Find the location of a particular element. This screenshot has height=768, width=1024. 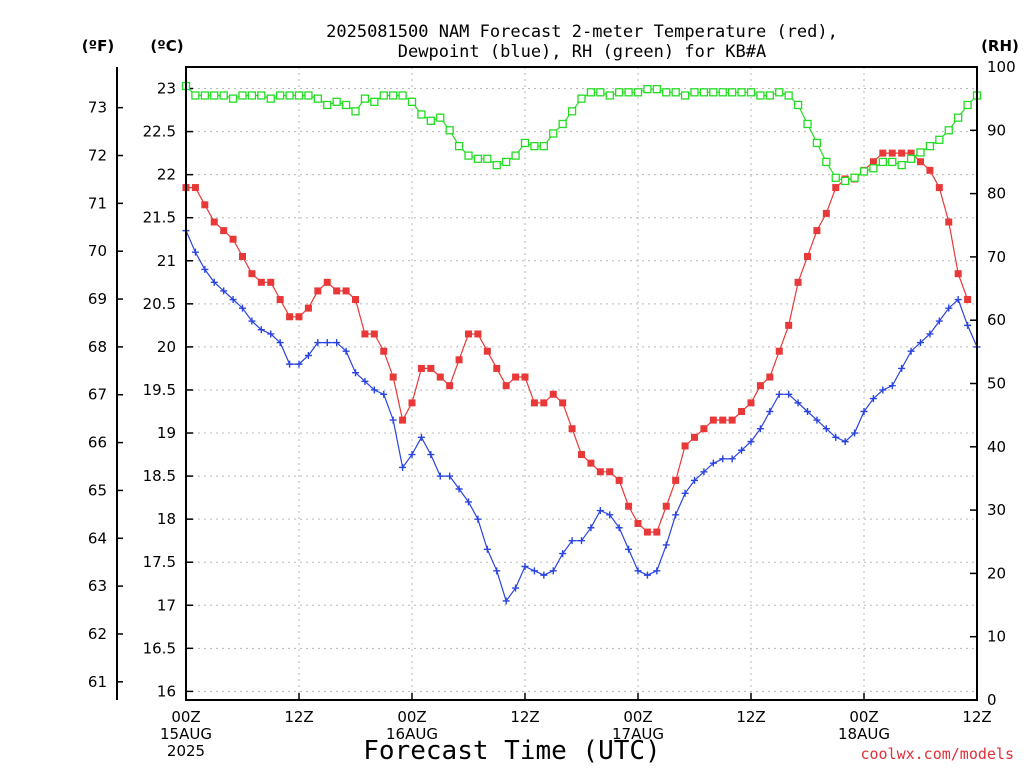

x-tick-label: 00Z is located at coordinates (863, 717).